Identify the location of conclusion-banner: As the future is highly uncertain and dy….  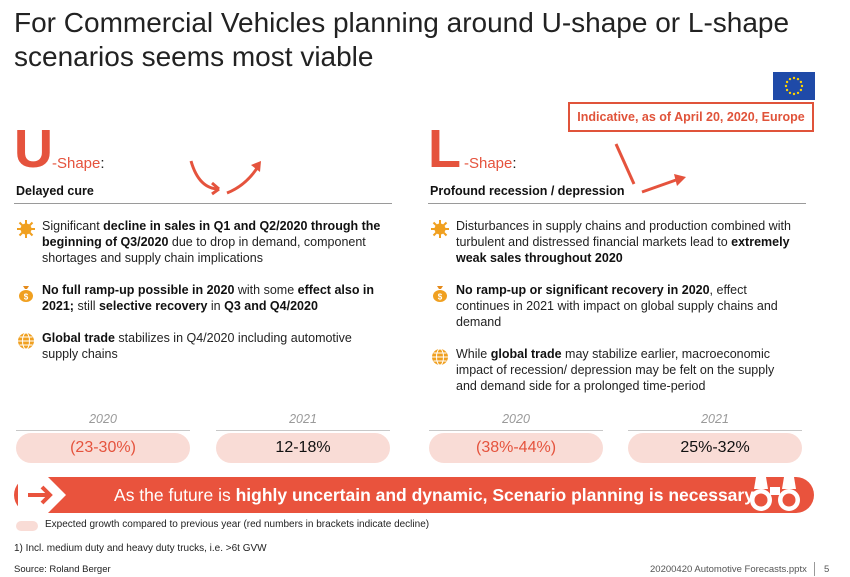
(414, 495).